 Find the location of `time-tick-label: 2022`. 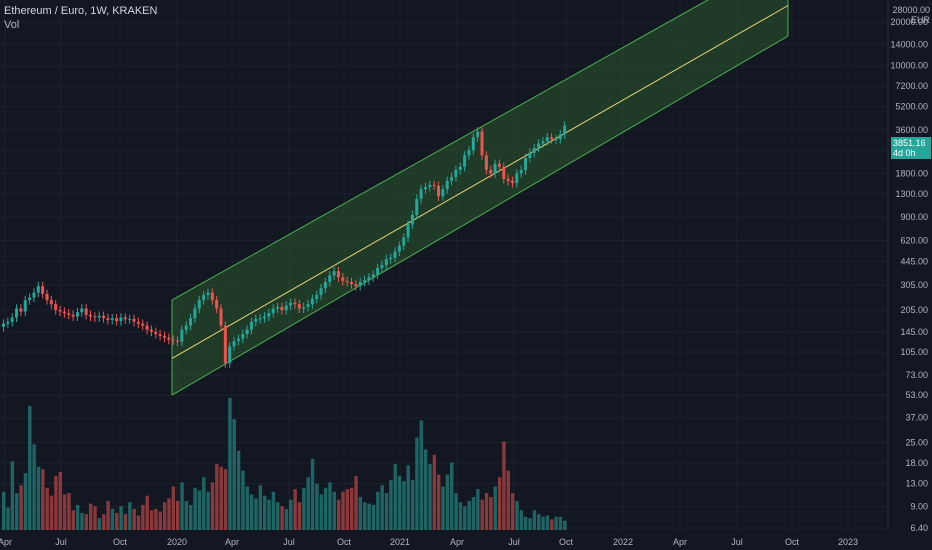

time-tick-label: 2022 is located at coordinates (623, 542).